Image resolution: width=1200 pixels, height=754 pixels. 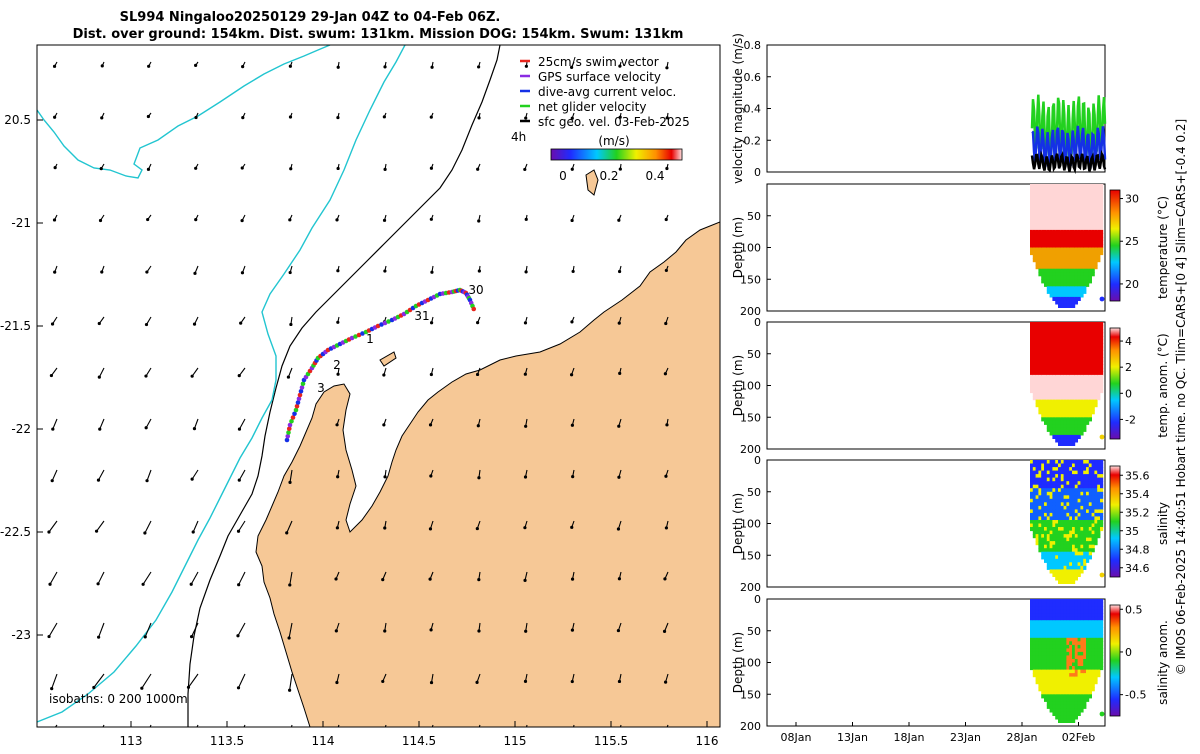 I want to click on panel-ytick-label: 200, so click(x=750, y=449).